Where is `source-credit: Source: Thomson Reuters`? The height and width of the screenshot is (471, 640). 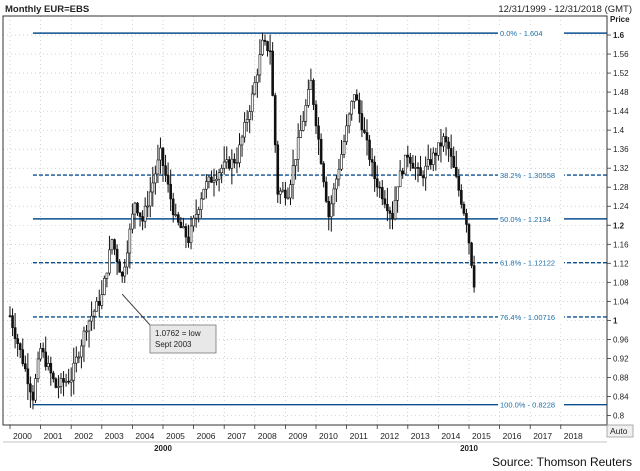 source-credit: Source: Thomson Reuters is located at coordinates (562, 462).